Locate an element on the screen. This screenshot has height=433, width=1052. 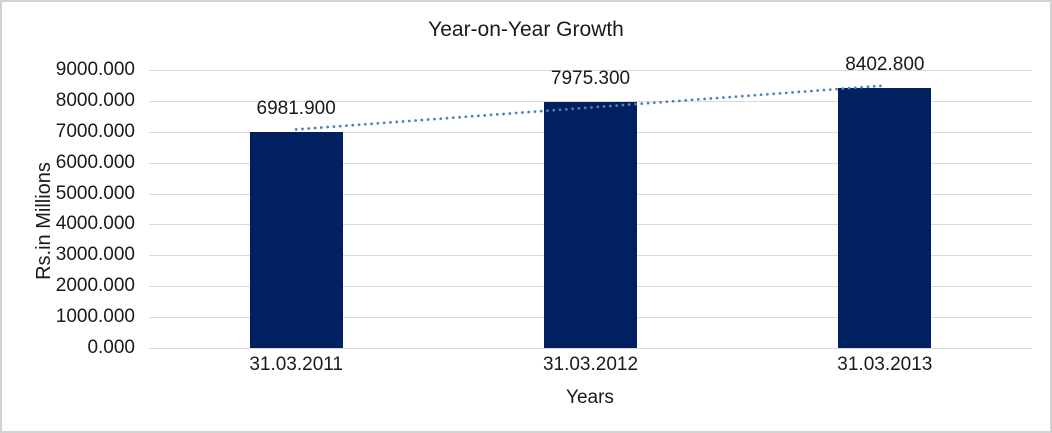
y-tick-label: 0.000 is located at coordinates (111, 347).